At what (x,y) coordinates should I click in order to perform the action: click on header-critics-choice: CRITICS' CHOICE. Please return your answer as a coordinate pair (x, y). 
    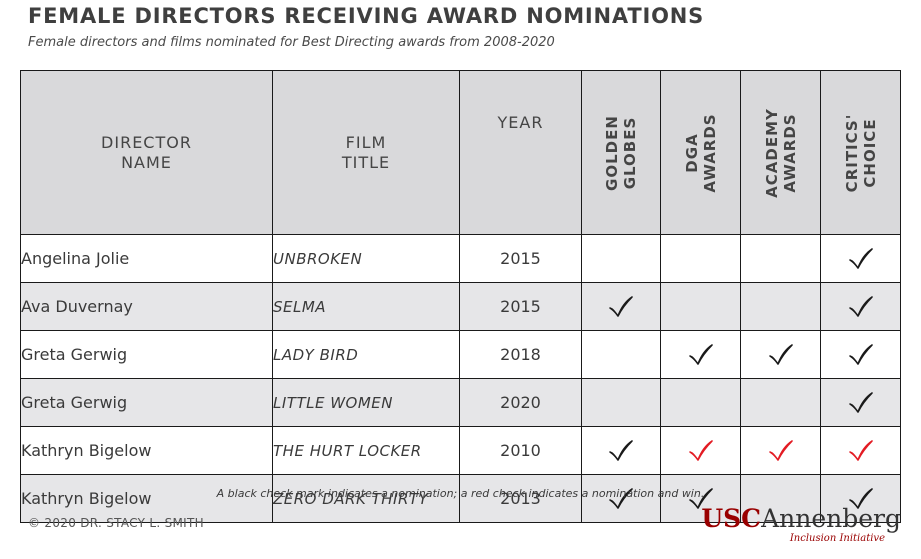
    Looking at the image, I should click on (860, 152).